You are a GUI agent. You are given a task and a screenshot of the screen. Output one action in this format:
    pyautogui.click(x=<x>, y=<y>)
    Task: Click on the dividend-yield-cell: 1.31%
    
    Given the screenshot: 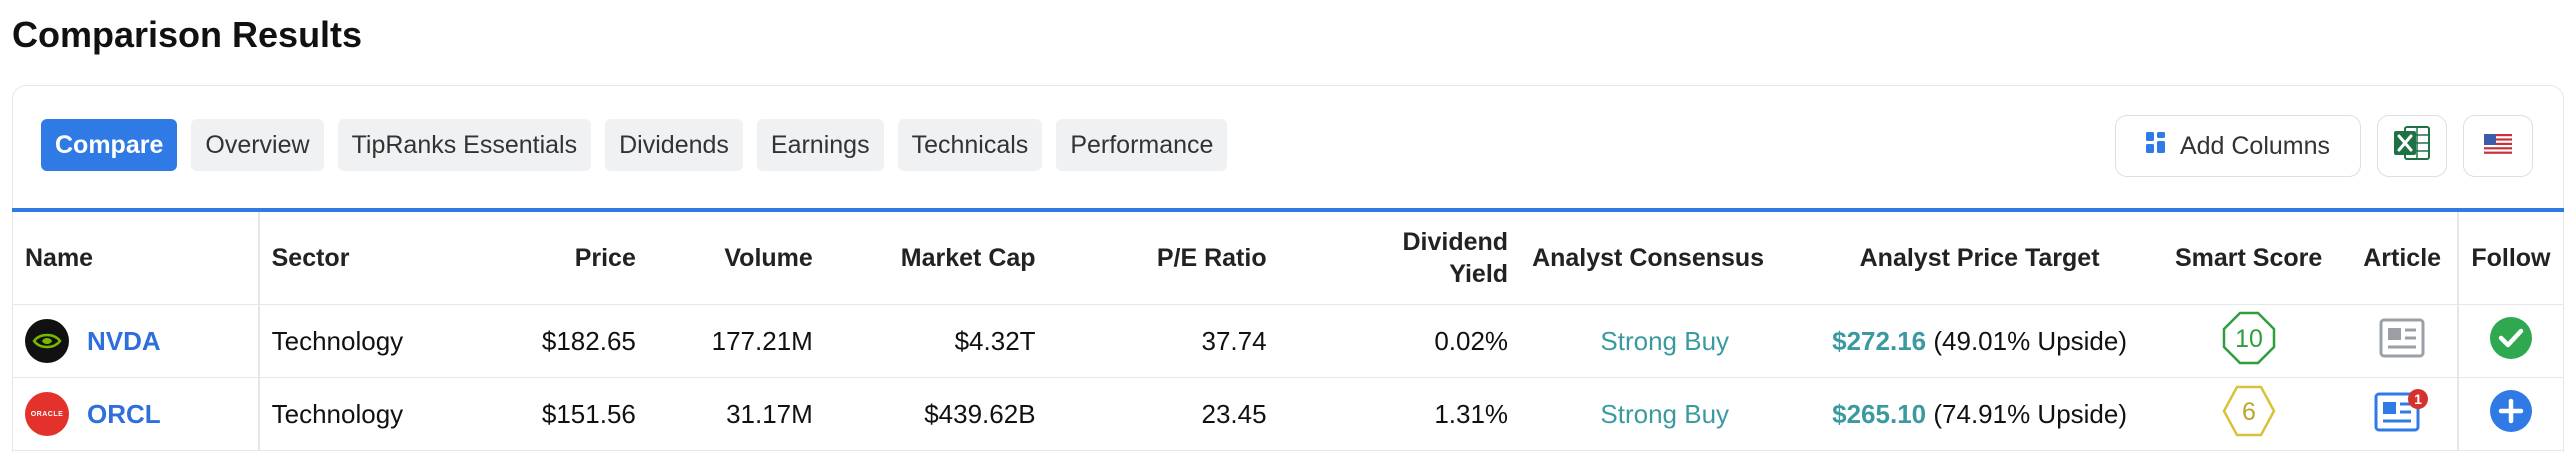 What is the action you would take?
    pyautogui.click(x=1399, y=414)
    